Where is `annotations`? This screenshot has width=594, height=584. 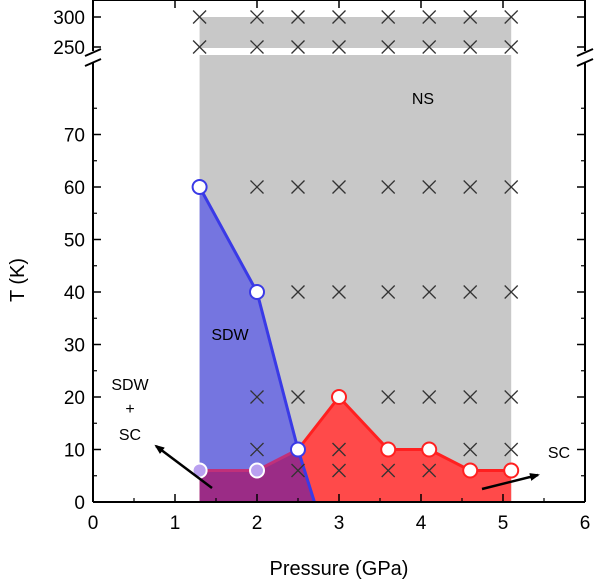 annotations is located at coordinates (347, 467).